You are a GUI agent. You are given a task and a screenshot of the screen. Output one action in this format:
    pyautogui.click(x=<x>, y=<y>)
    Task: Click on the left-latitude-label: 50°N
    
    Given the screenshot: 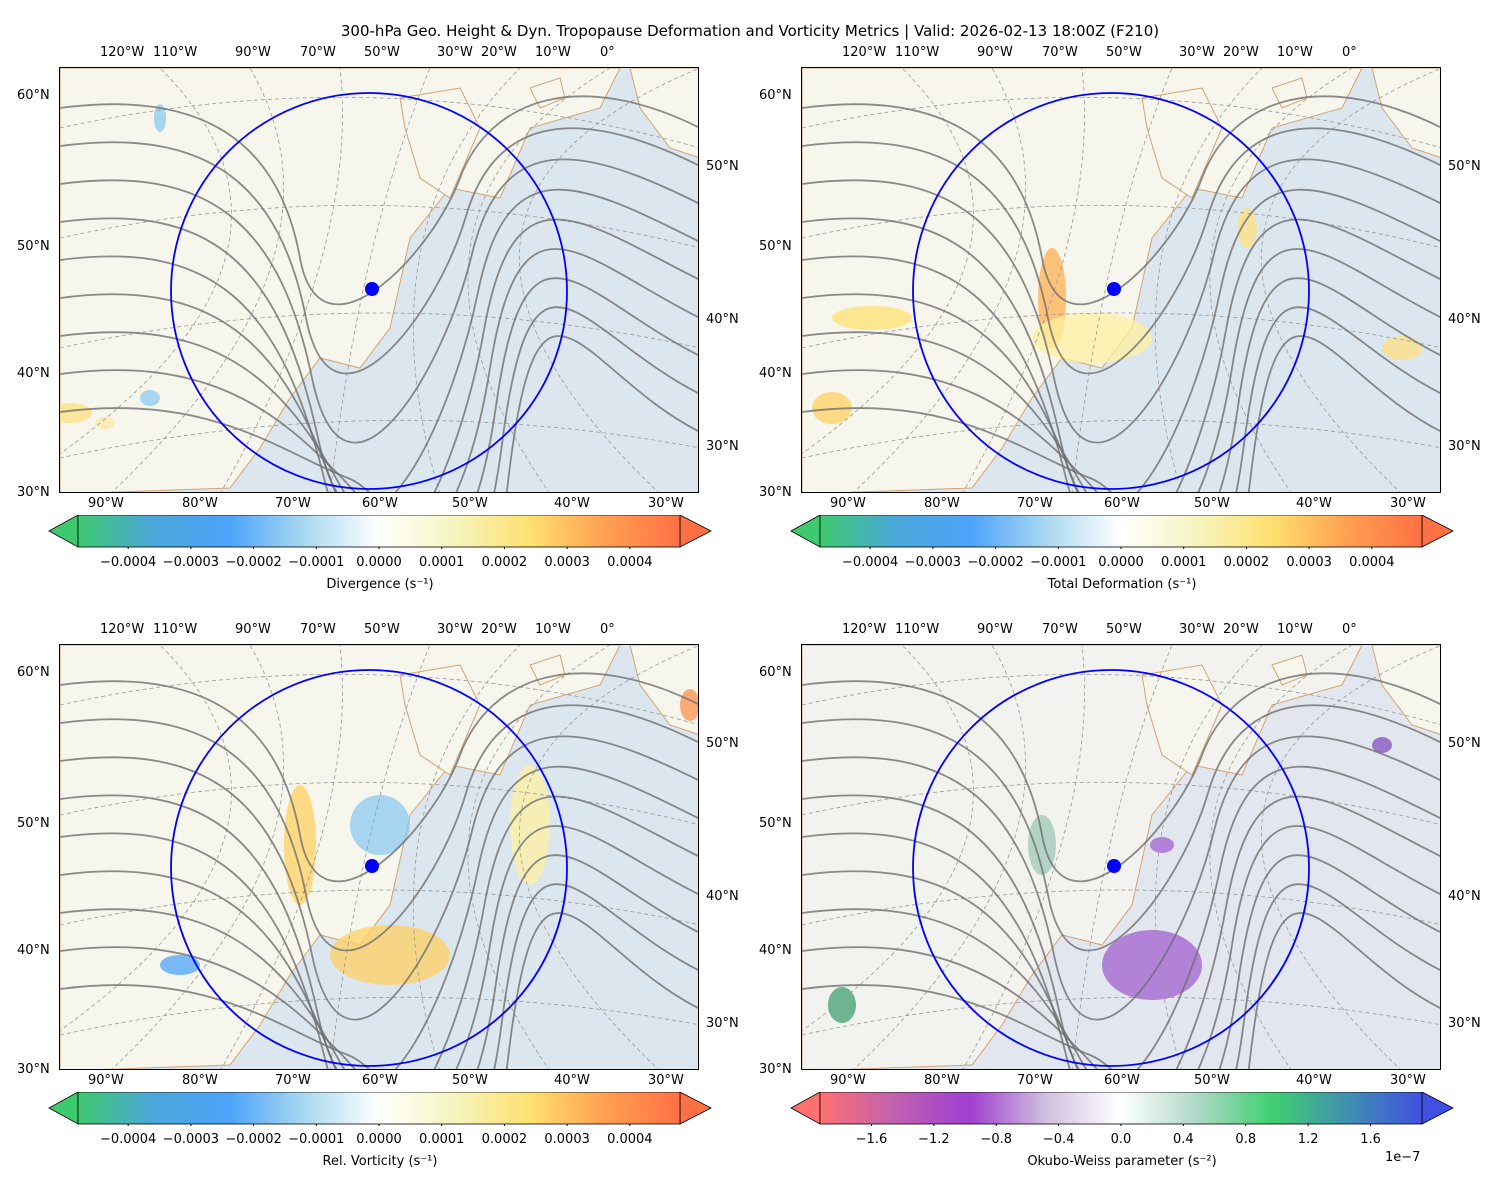 What is the action you would take?
    pyautogui.click(x=775, y=823)
    